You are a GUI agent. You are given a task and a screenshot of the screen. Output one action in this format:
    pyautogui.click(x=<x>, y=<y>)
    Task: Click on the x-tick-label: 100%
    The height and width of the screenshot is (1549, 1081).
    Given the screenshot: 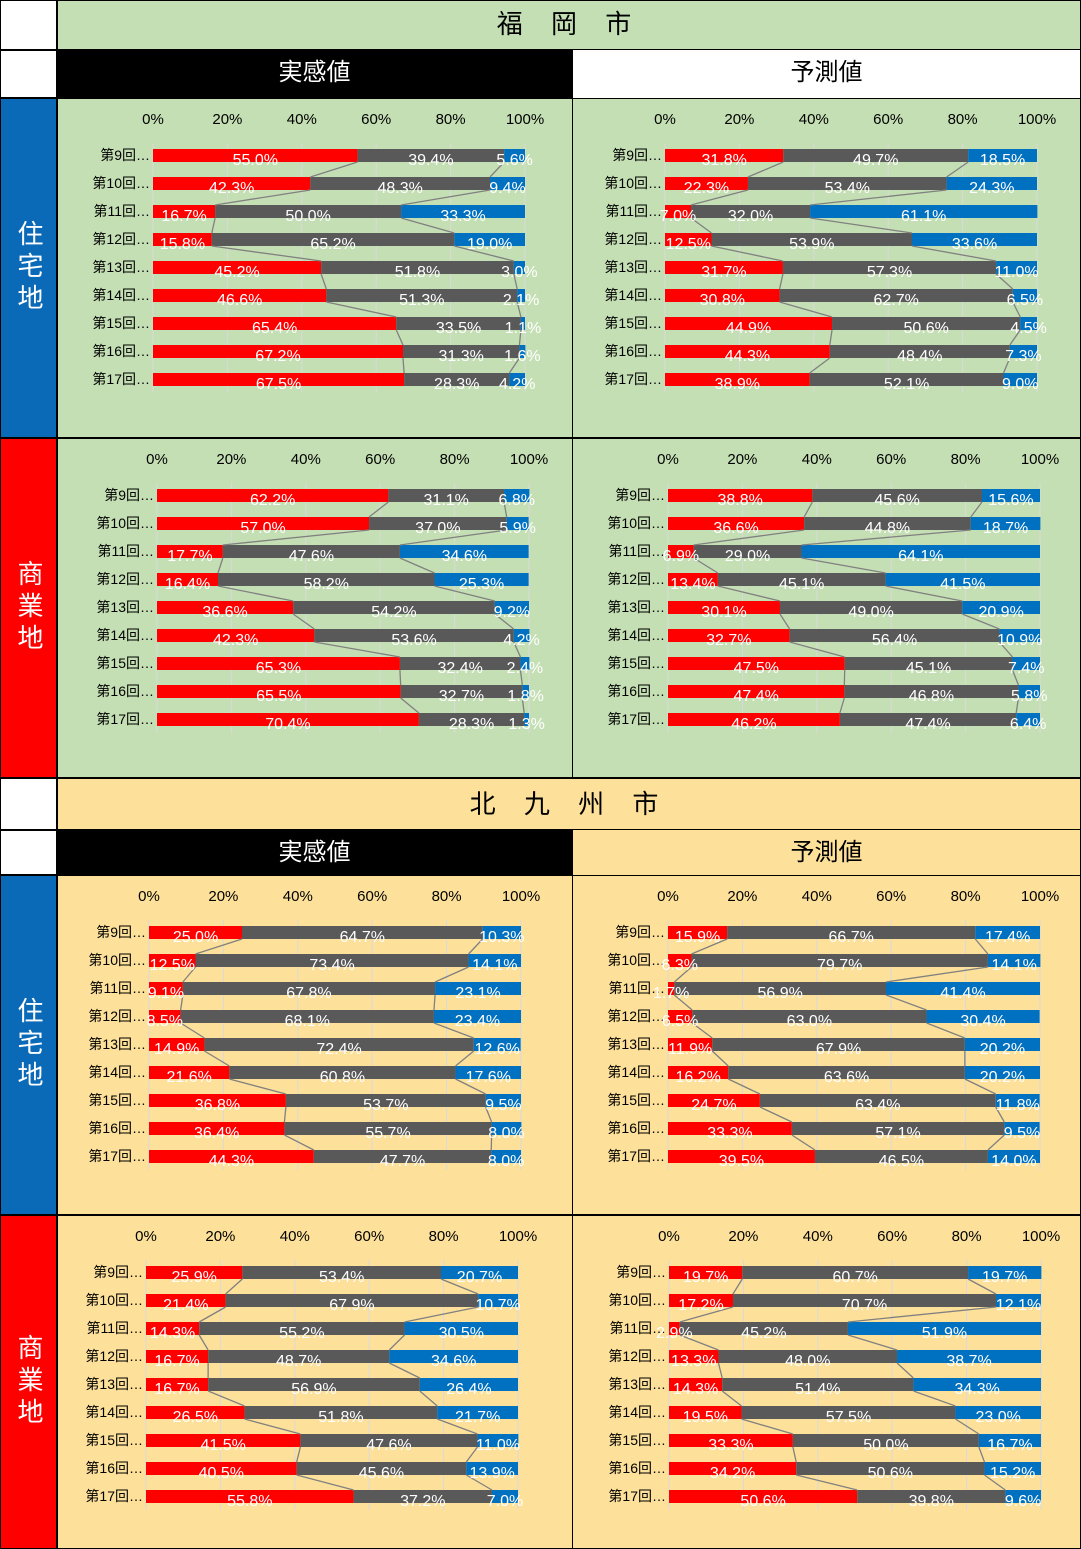 What is the action you would take?
    pyautogui.click(x=521, y=896)
    